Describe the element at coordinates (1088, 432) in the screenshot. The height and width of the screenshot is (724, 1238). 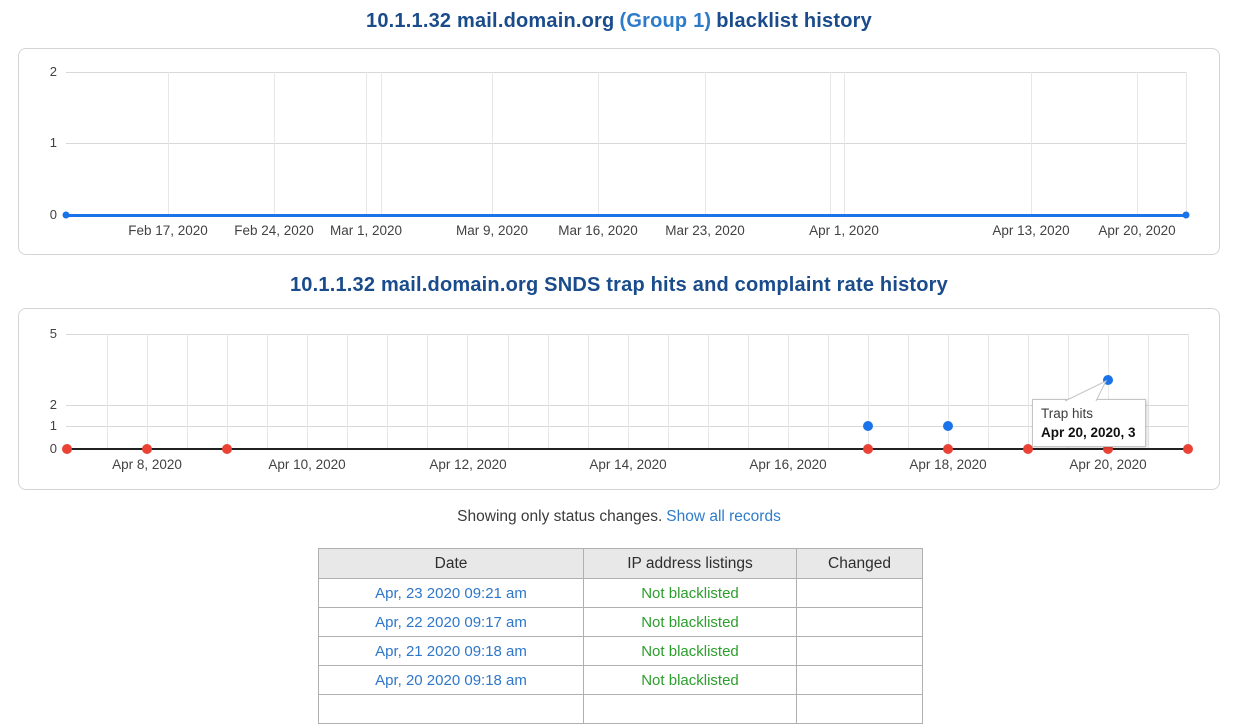
I see `tooltip-value: Apr 20, 2020, 3` at that location.